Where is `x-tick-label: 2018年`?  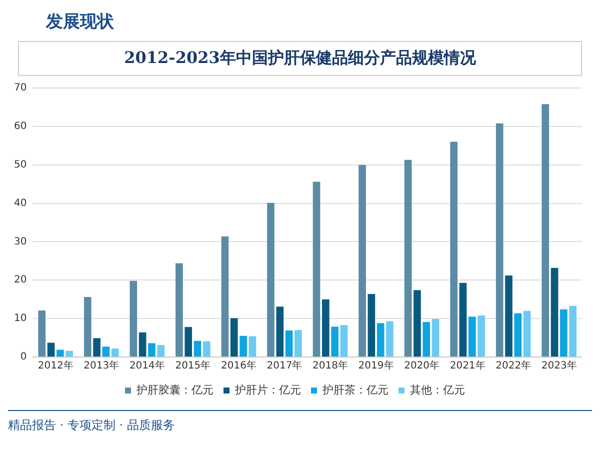
x-tick-label: 2018年 is located at coordinates (330, 366).